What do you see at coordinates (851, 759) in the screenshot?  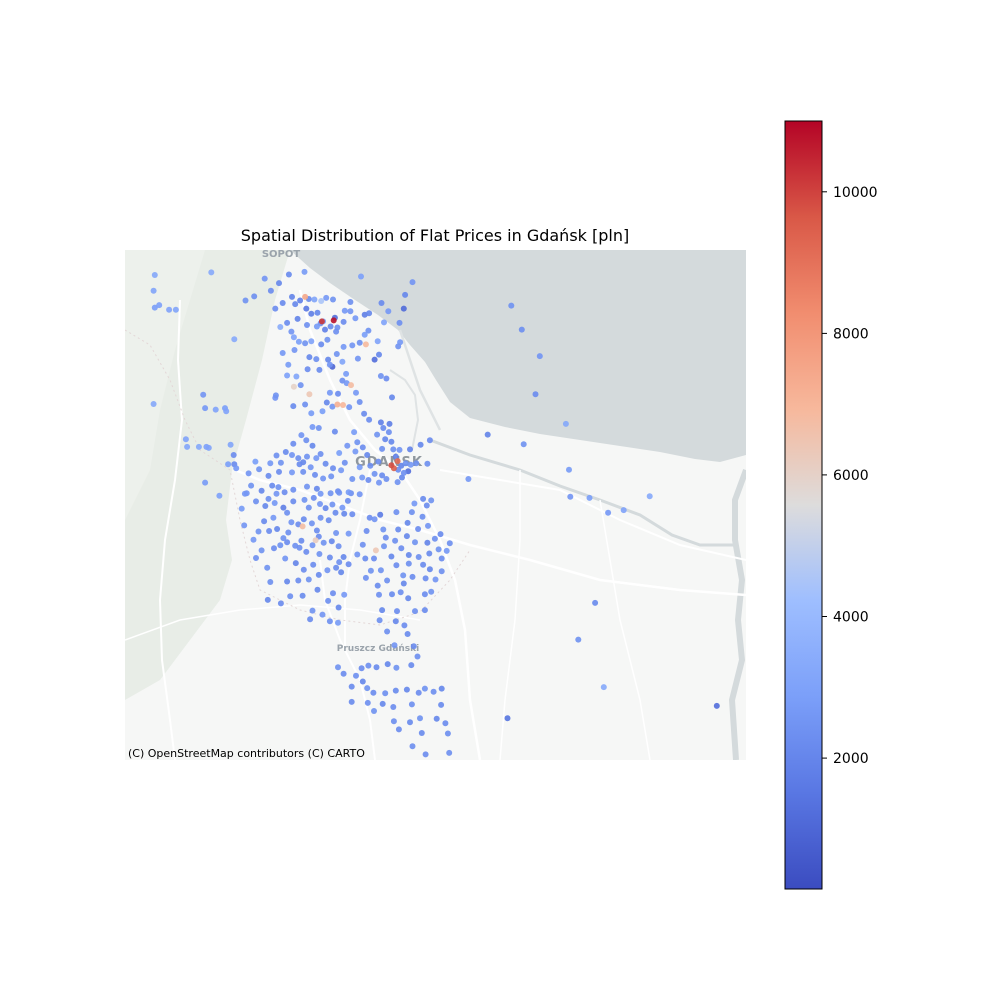 I see `colorbar-tick-label: 2000` at bounding box center [851, 759].